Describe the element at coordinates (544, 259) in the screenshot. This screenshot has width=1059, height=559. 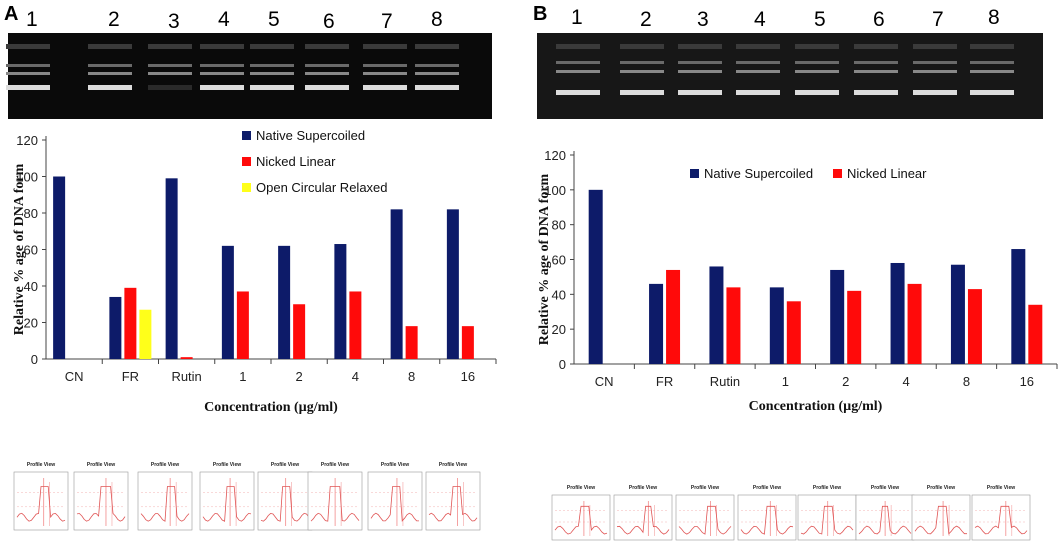
I see `y-axis-title: Relative % age of DNA form` at that location.